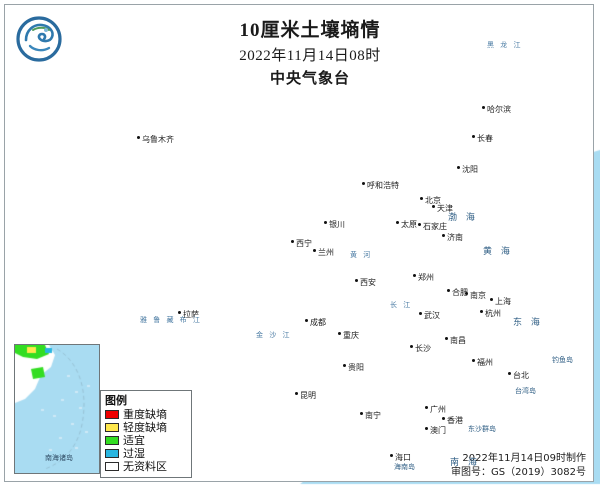 This screenshot has height=488, width=600. I want to click on city-label: 合肥, so click(460, 292).